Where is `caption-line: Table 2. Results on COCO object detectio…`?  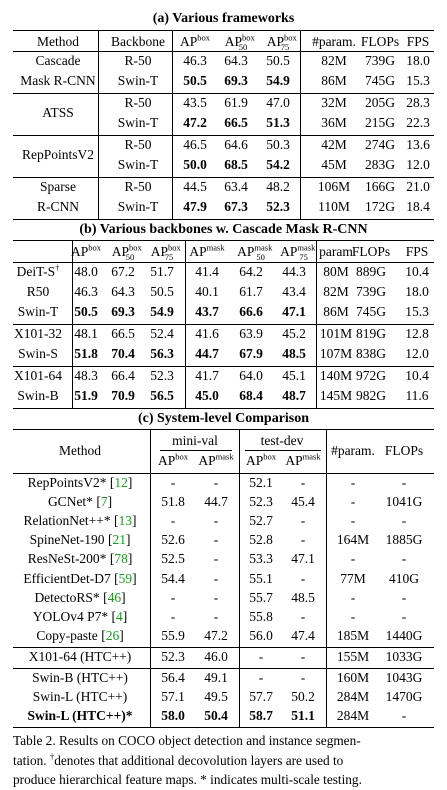
caption-line: Table 2. Results on COCO object detectio… is located at coordinates (187, 741).